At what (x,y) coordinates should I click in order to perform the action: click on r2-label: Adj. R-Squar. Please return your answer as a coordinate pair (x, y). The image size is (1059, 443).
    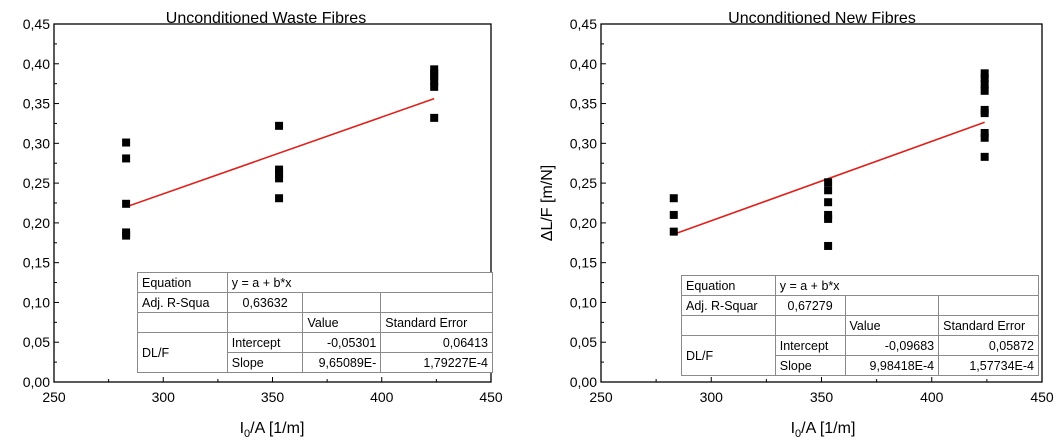
    Looking at the image, I should click on (728, 305).